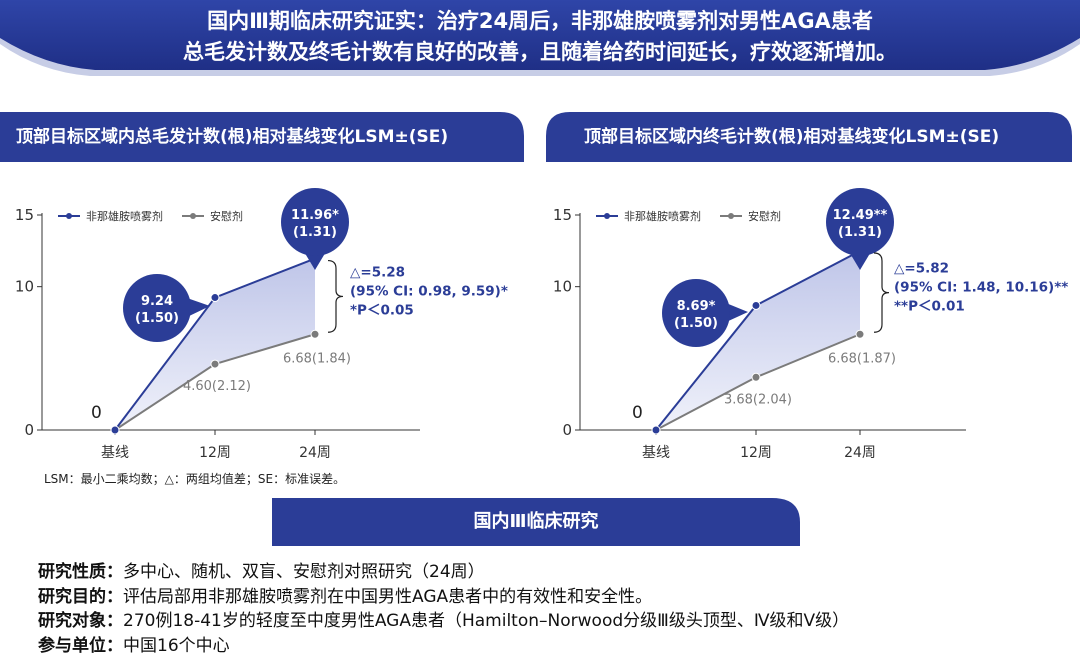  I want to click on study-info-row: 研究性质：多中心、随机、双盲、安慰剂对照研究（24周）, so click(443, 572).